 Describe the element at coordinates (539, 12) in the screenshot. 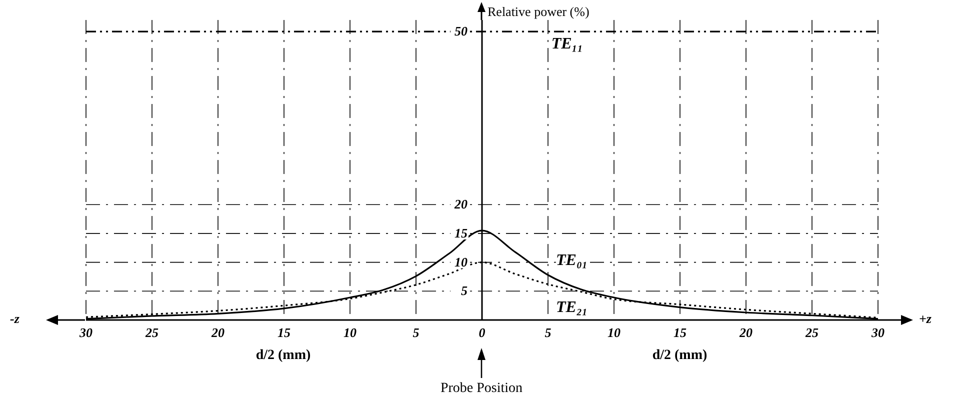

I see `y-axis-title: Relative power (%)` at that location.